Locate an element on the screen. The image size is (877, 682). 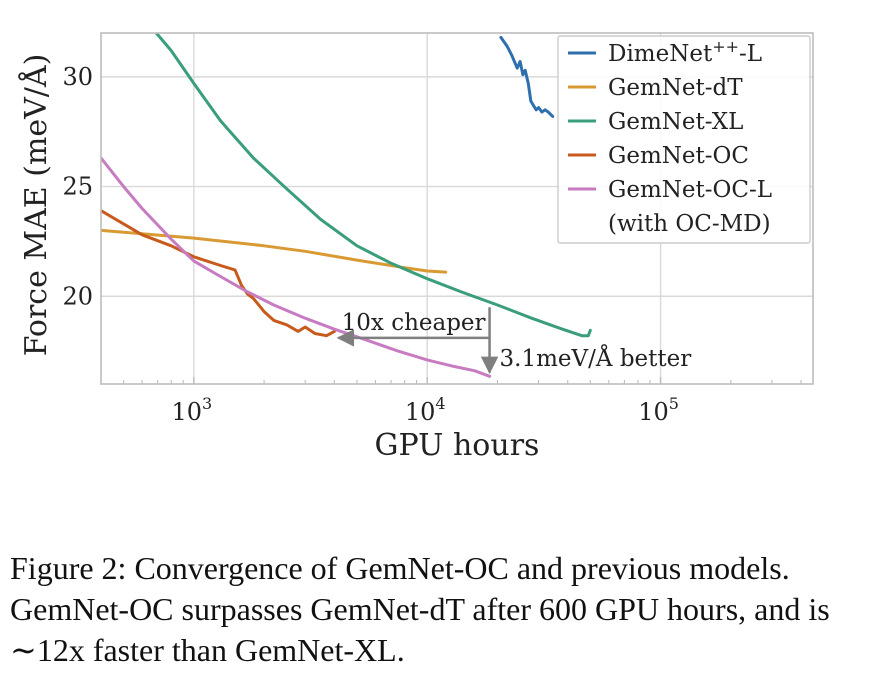
x-axis-label: GPU hours is located at coordinates (457, 445).